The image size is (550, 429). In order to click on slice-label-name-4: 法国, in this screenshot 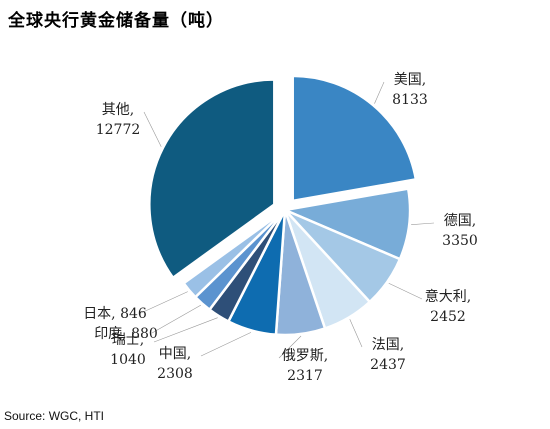, I will do `click(388, 345)`.